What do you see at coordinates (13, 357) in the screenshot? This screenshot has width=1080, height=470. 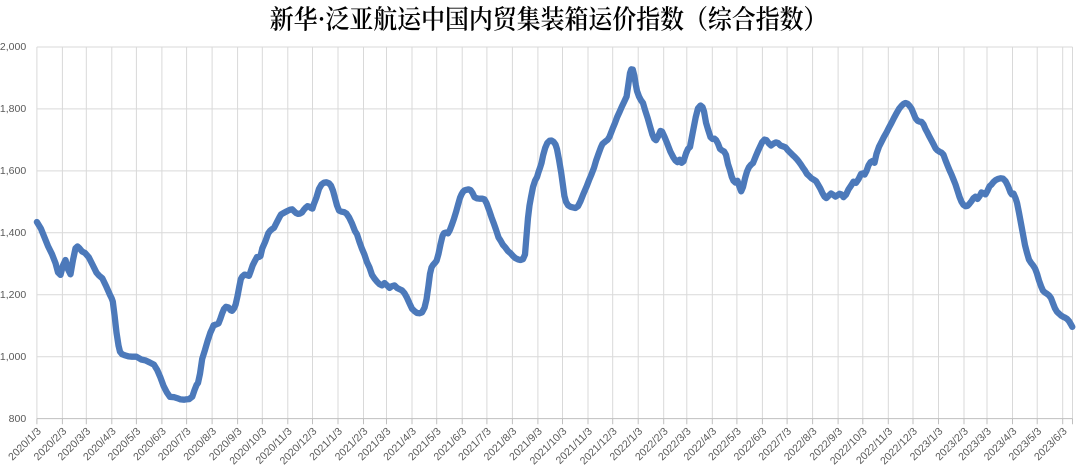 I see `svg-text: 1,000` at bounding box center [13, 357].